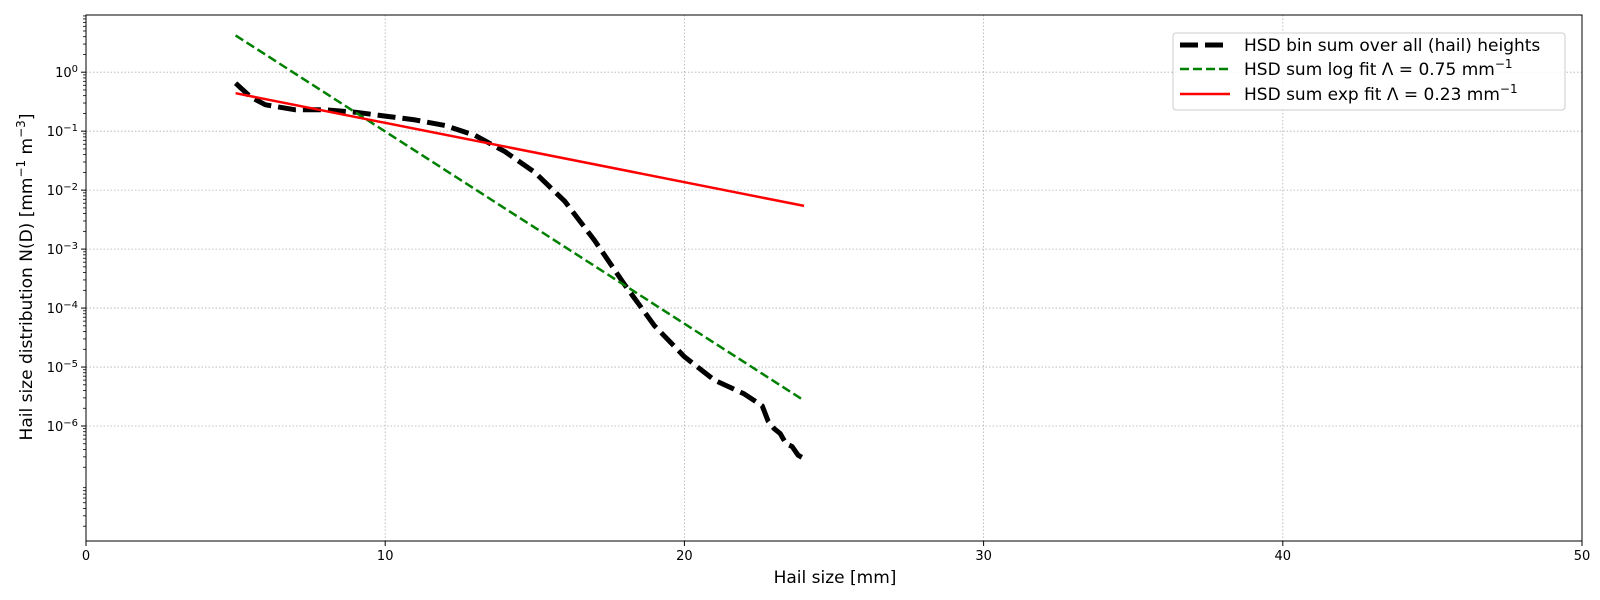 This screenshot has height=600, width=1600. I want to click on legend-label-log-fit: HSD sum log fit Λ = 0.75 mm−1, so click(1378, 68).